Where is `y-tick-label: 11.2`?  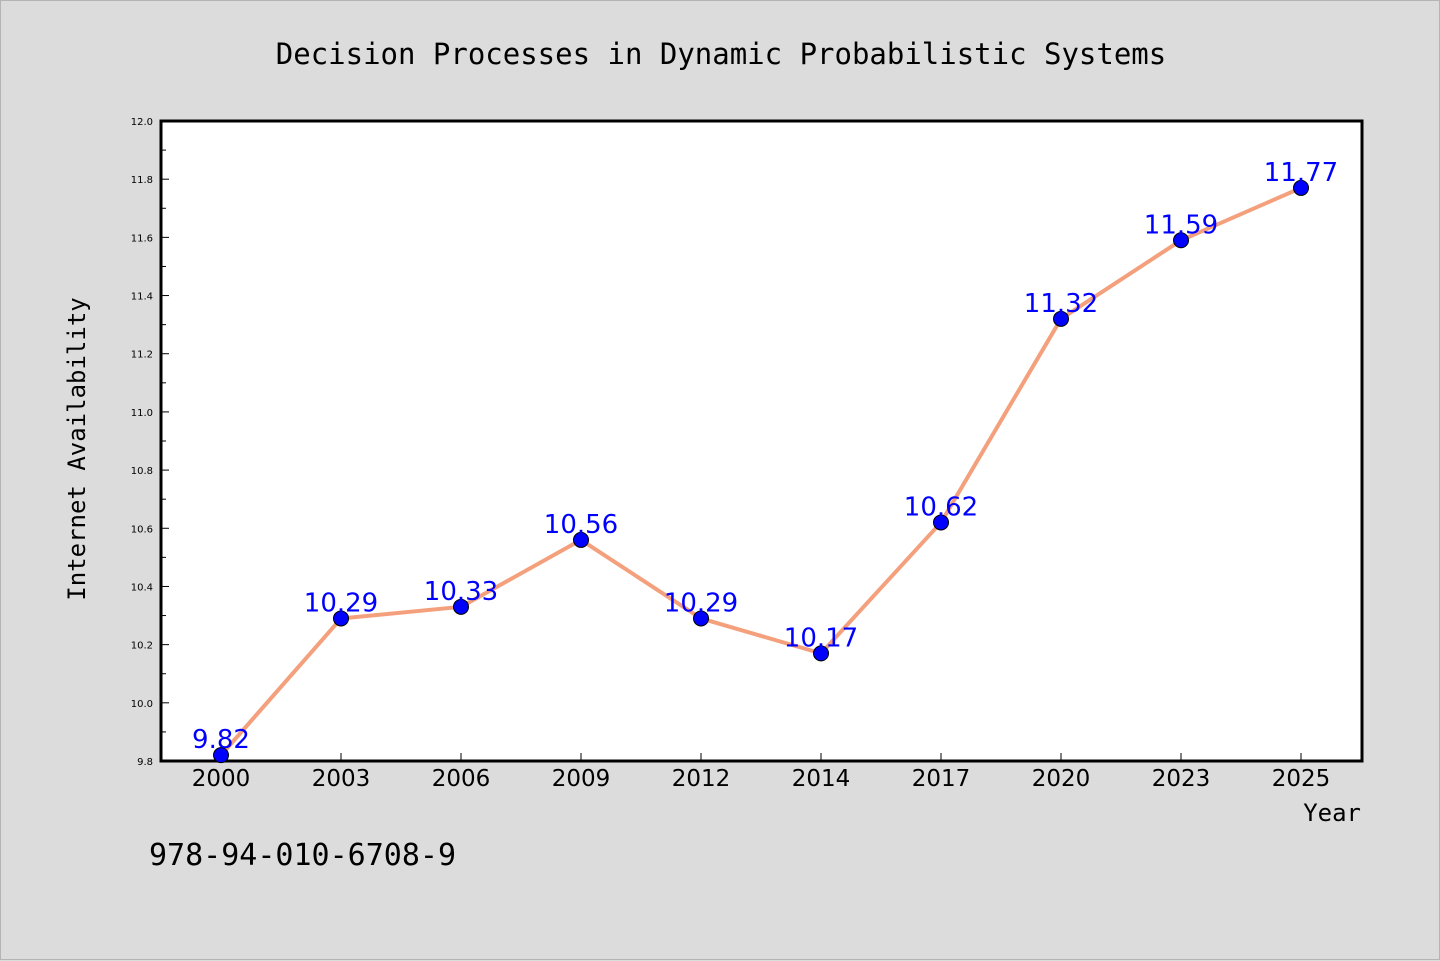 y-tick-label: 11.2 is located at coordinates (142, 355).